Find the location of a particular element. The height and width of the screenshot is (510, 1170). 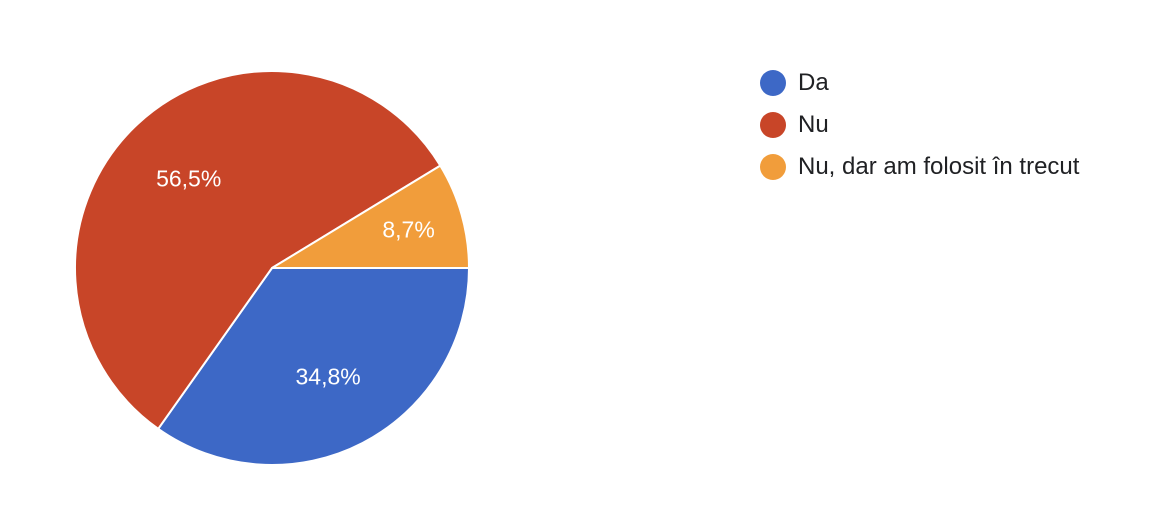

pie-slice-da is located at coordinates (313, 366).